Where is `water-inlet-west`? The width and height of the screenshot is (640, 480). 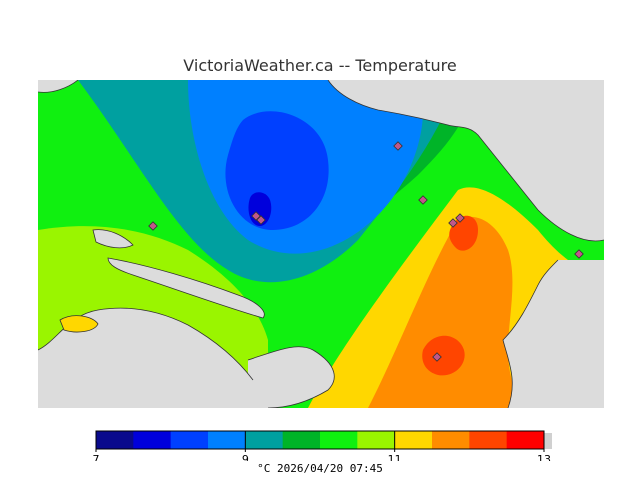 water-inlet-west is located at coordinates (113, 238).